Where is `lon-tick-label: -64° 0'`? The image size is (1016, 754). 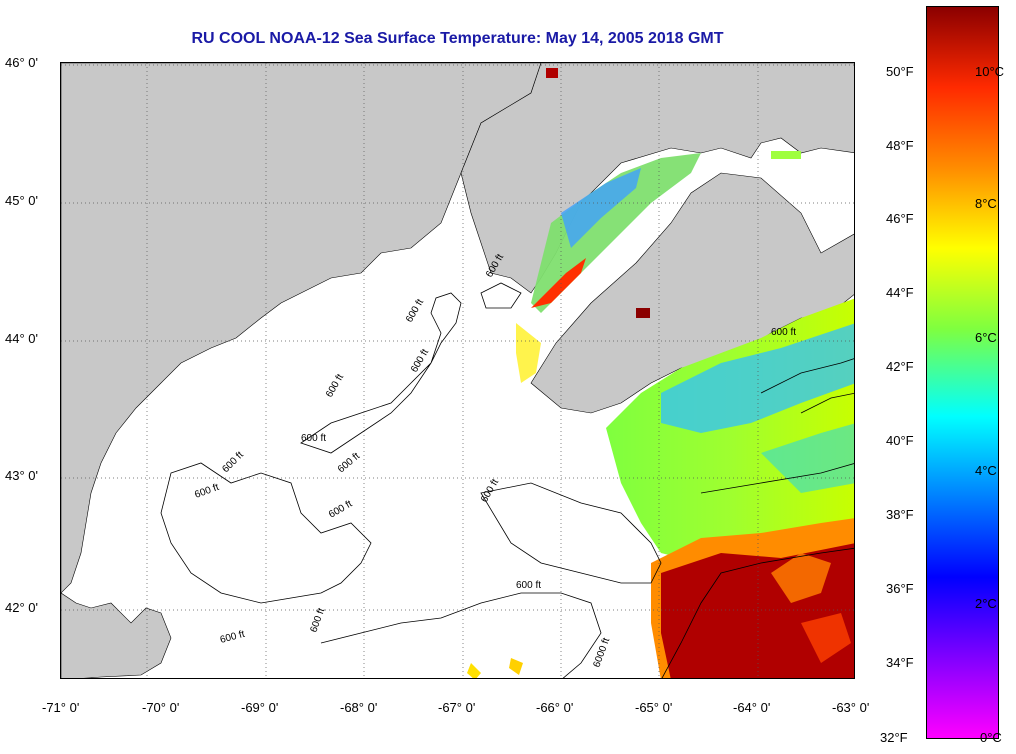 lon-tick-label: -64° 0' is located at coordinates (752, 707).